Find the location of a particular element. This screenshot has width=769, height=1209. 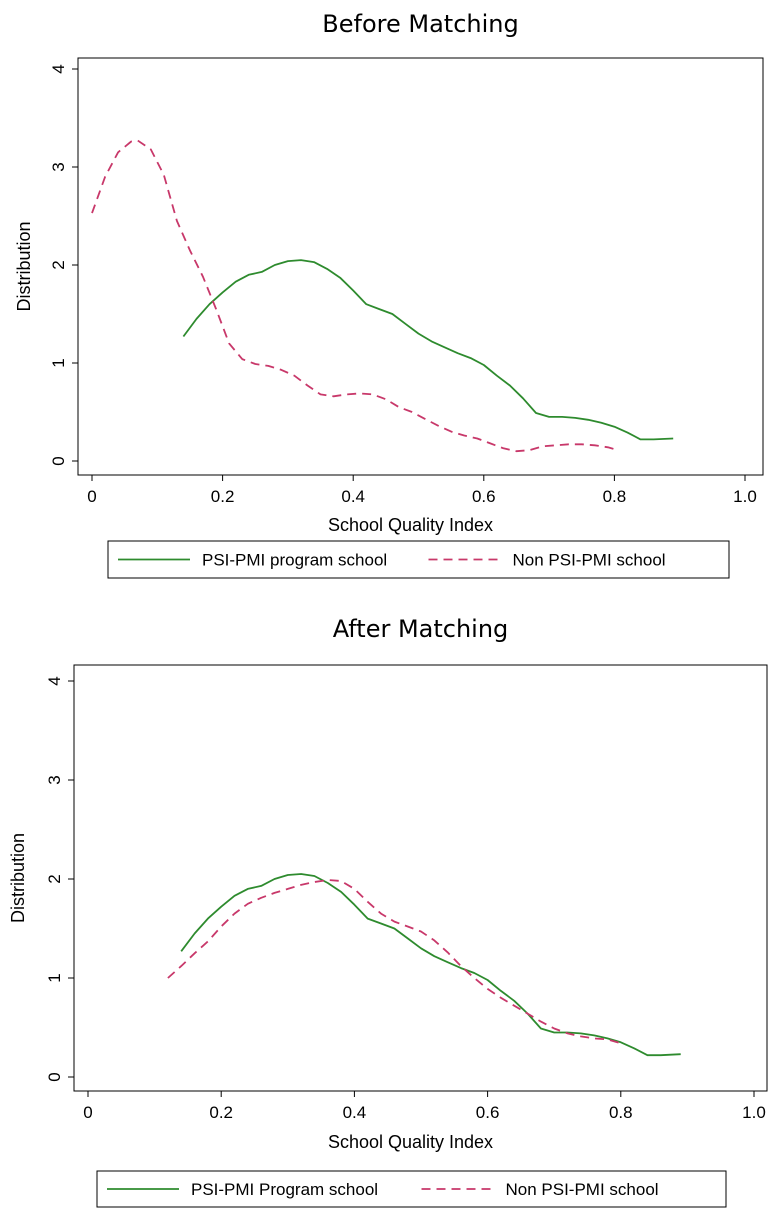

legend-label: PSI-PMI program school is located at coordinates (294, 560).